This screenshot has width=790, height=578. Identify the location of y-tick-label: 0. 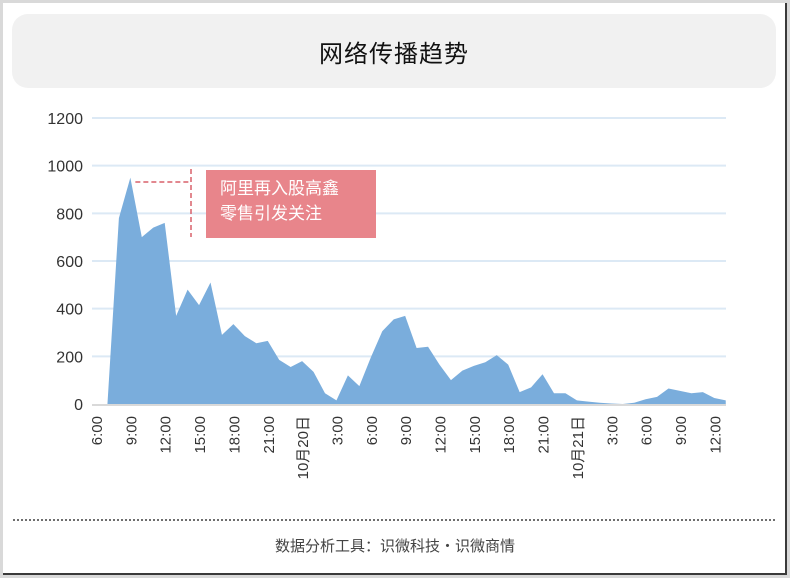
(78, 405).